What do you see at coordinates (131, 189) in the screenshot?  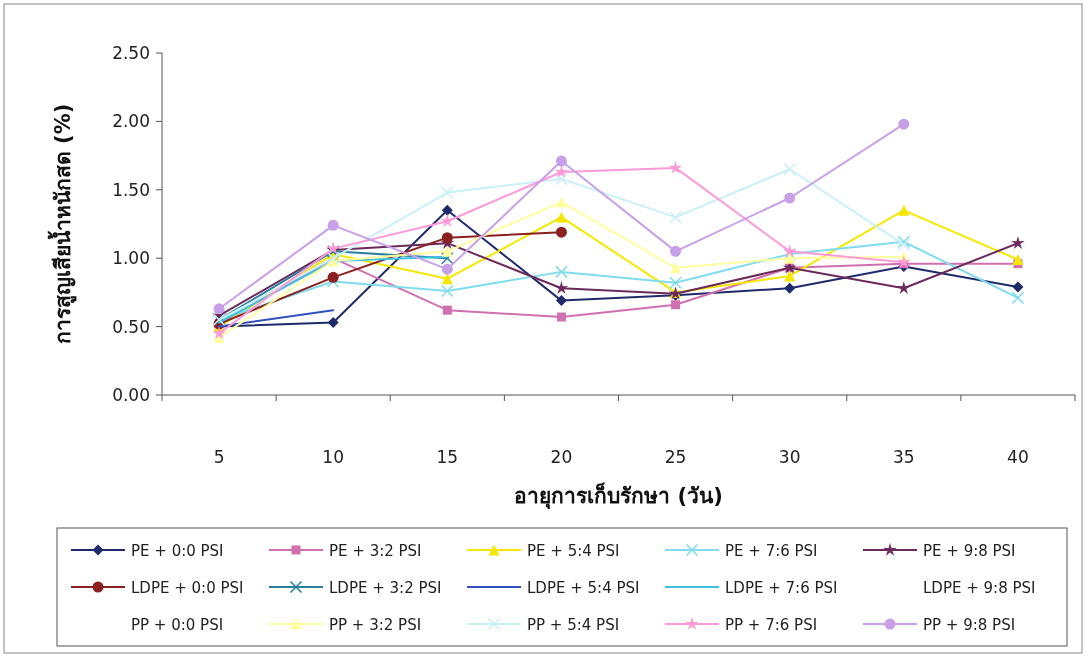 I see `y-tick-label: 1.50` at bounding box center [131, 189].